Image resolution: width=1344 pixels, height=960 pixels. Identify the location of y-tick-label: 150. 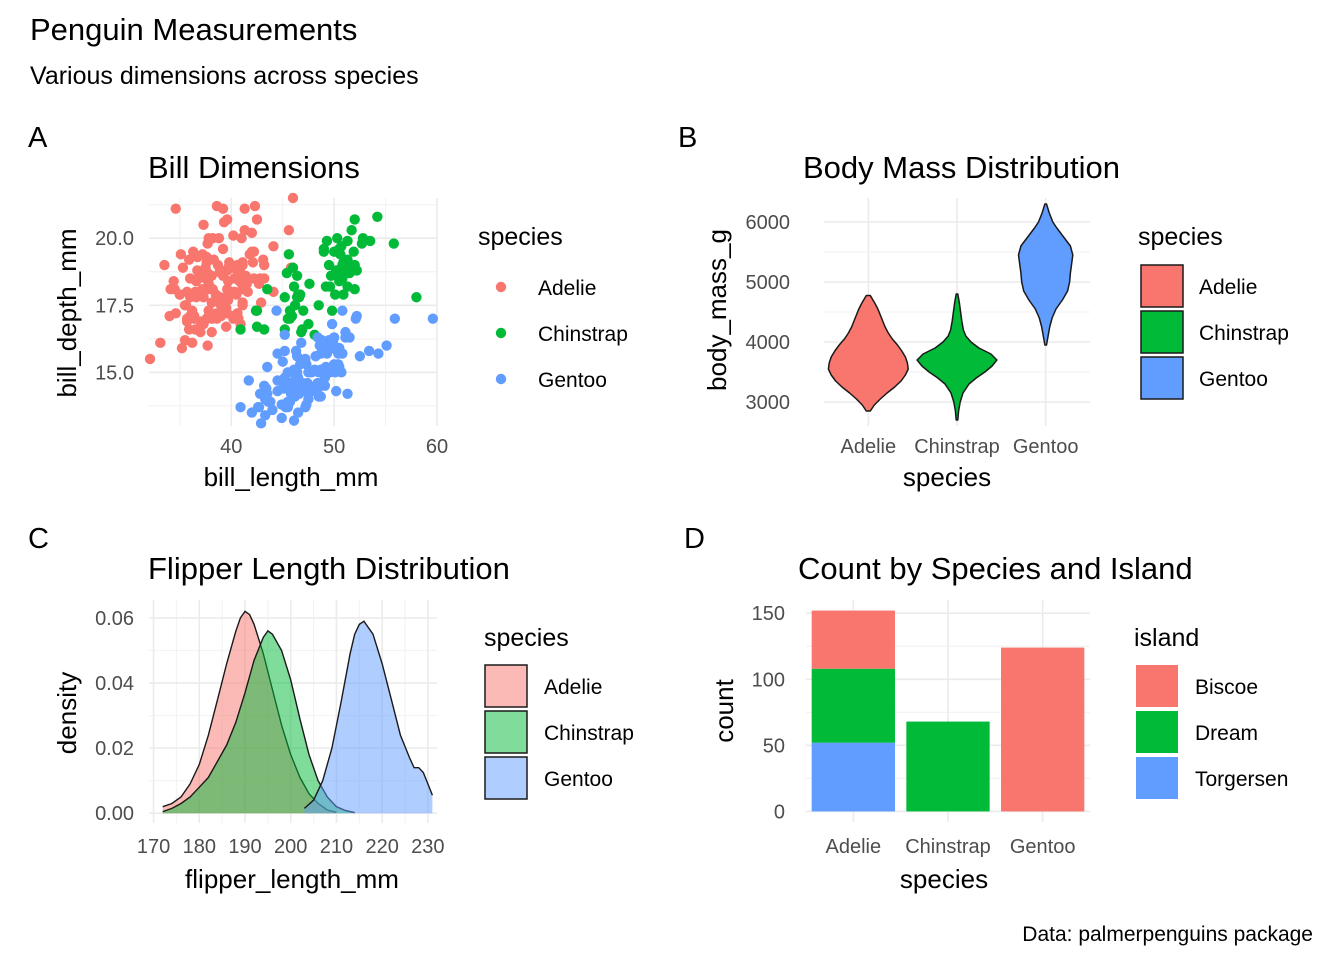
(768, 614).